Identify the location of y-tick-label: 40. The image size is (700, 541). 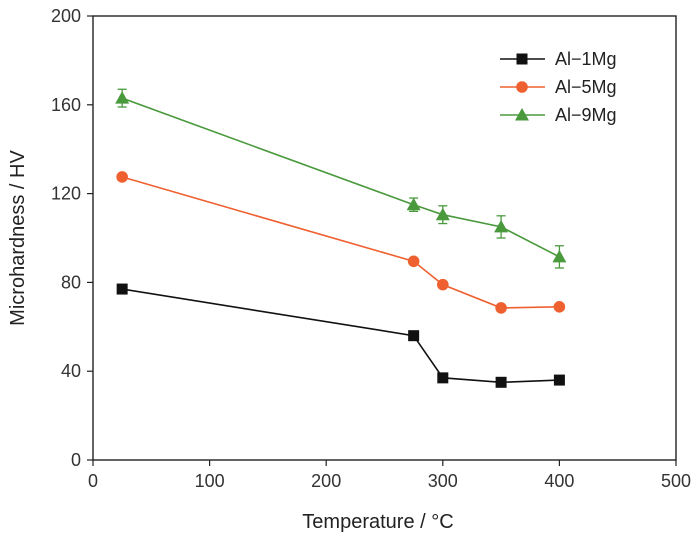
(71, 371).